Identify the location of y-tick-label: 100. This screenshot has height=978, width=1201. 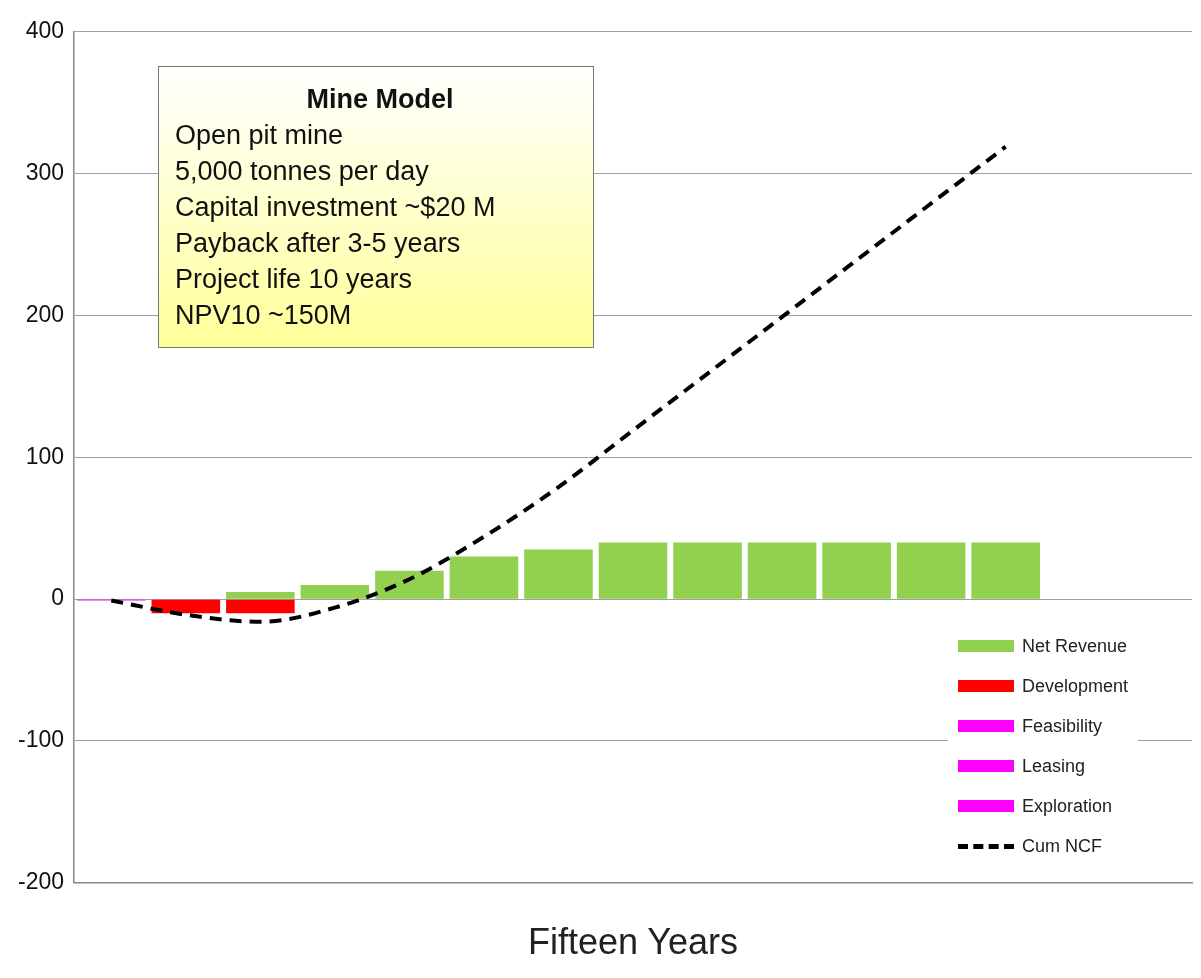
(45, 455).